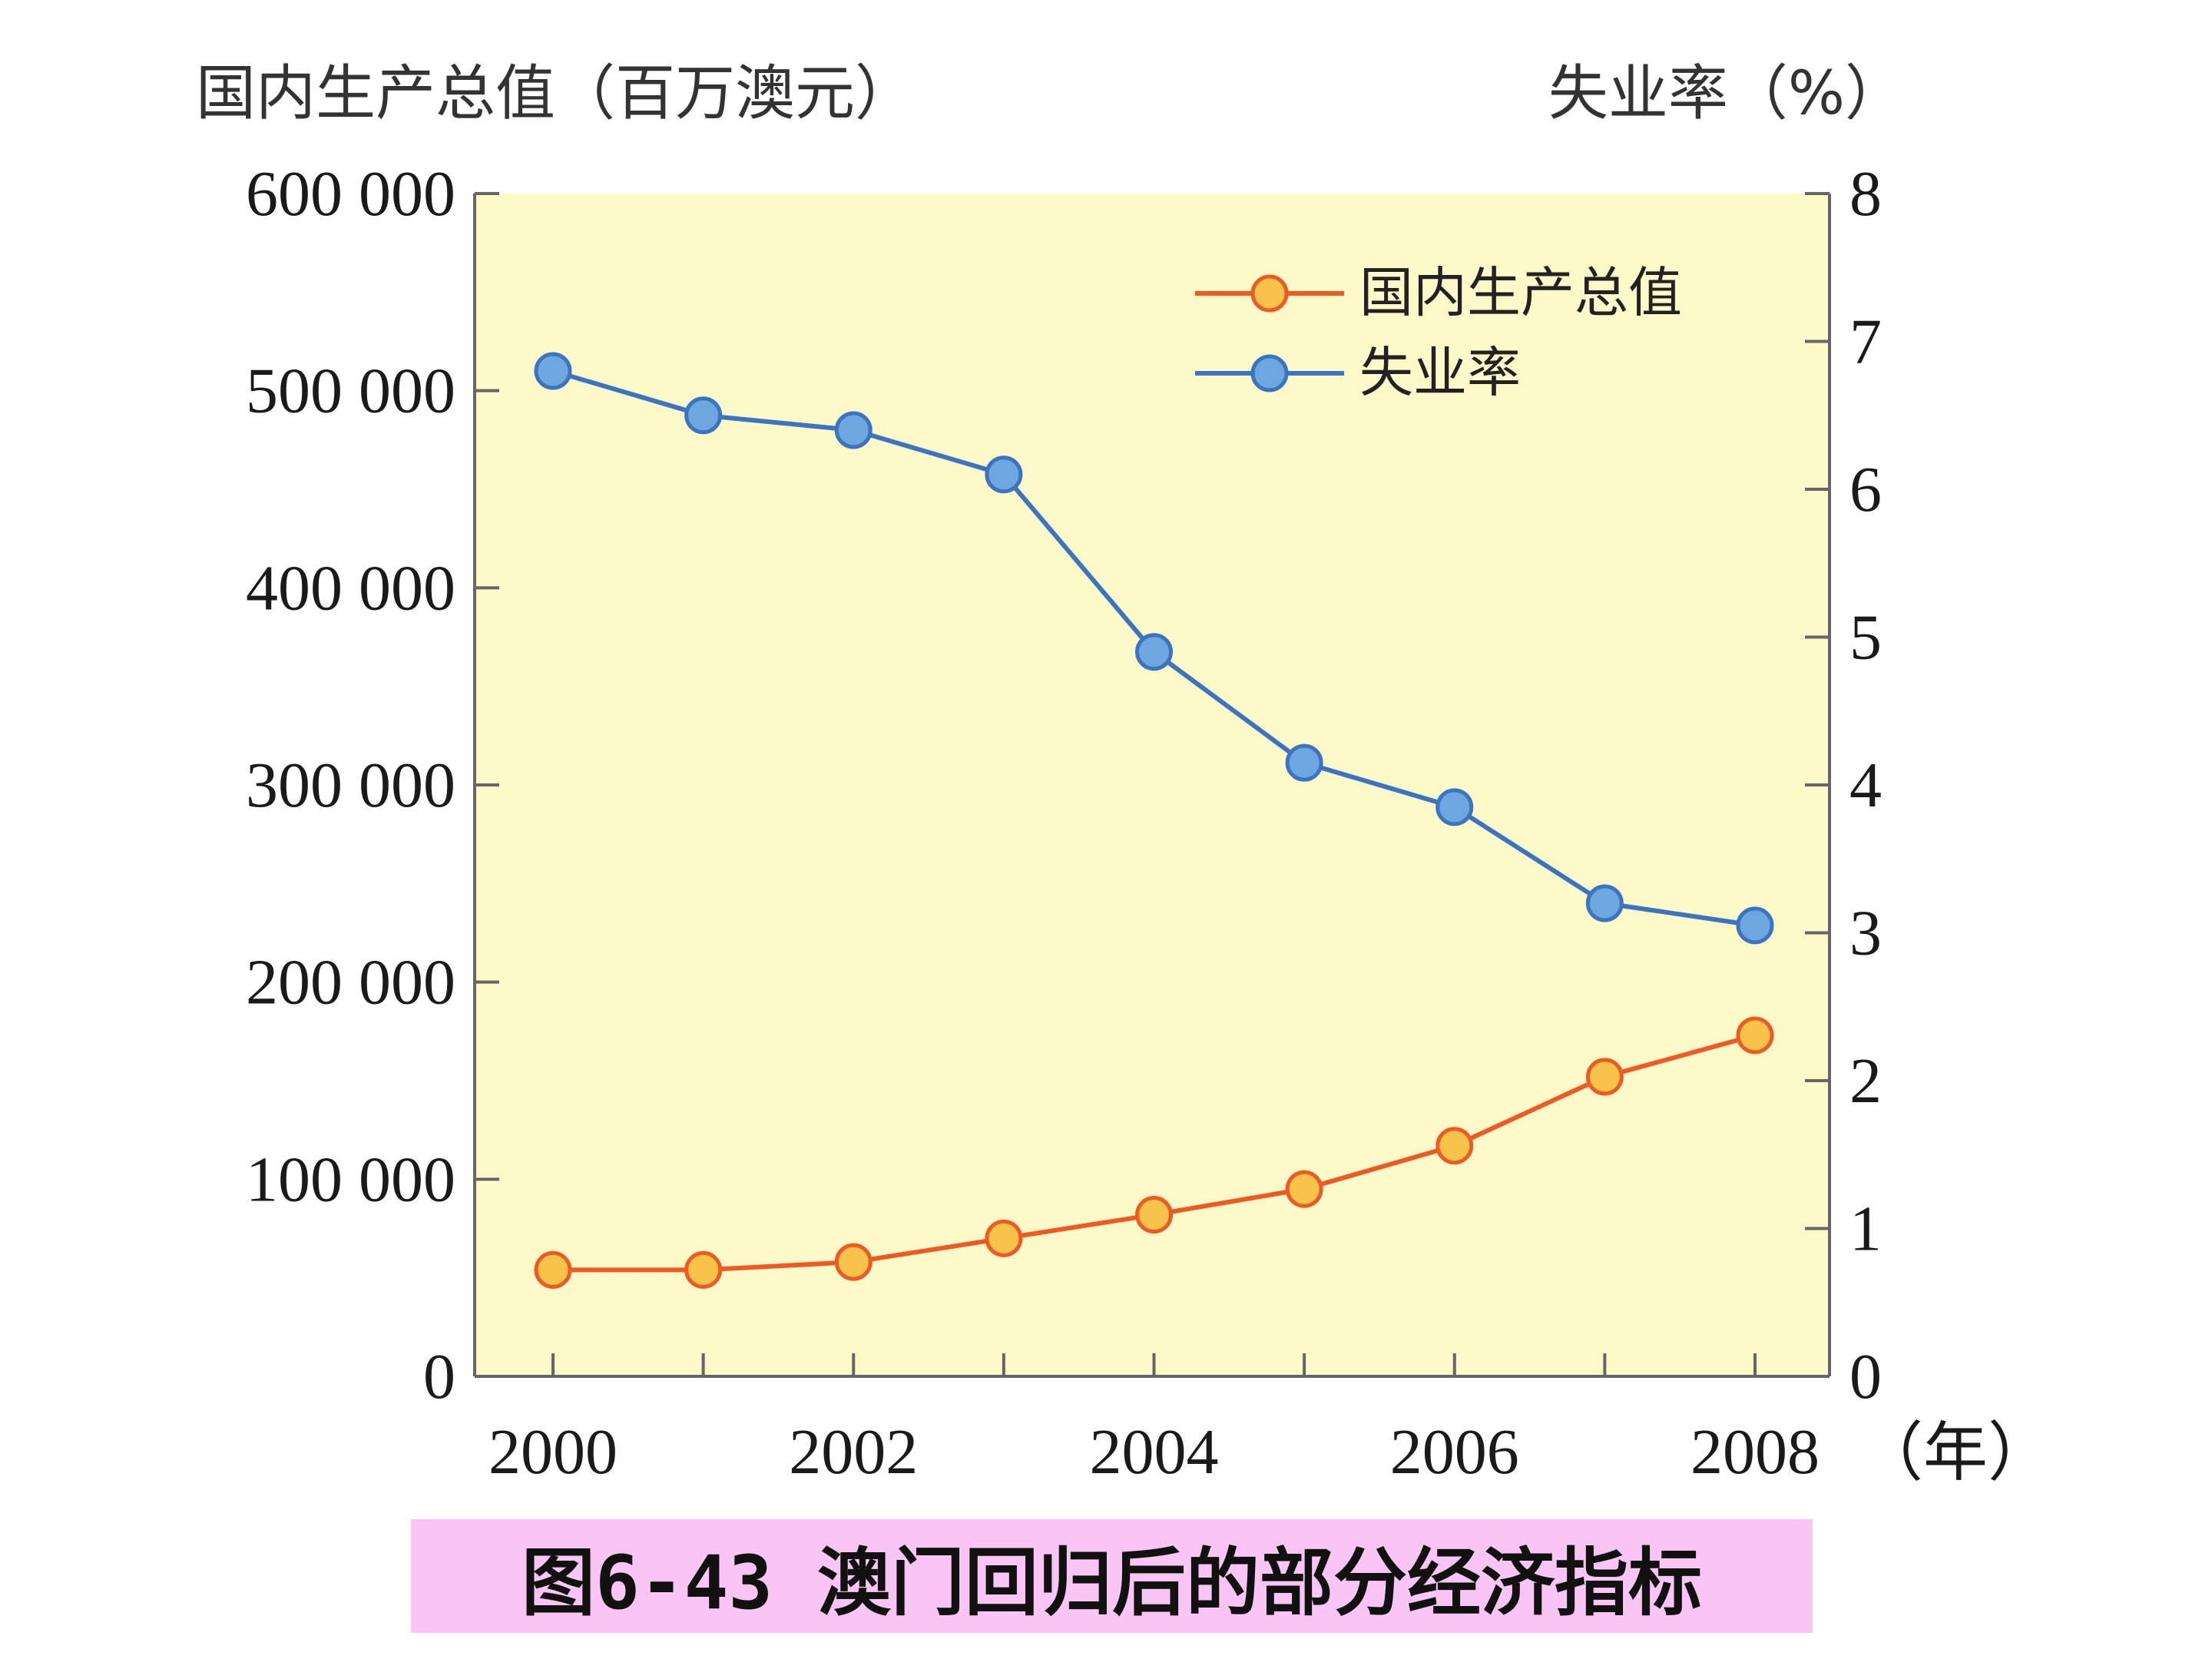 The width and height of the screenshot is (2212, 1659). I want to click on x-axis-tick-label: 2006, so click(1454, 1452).